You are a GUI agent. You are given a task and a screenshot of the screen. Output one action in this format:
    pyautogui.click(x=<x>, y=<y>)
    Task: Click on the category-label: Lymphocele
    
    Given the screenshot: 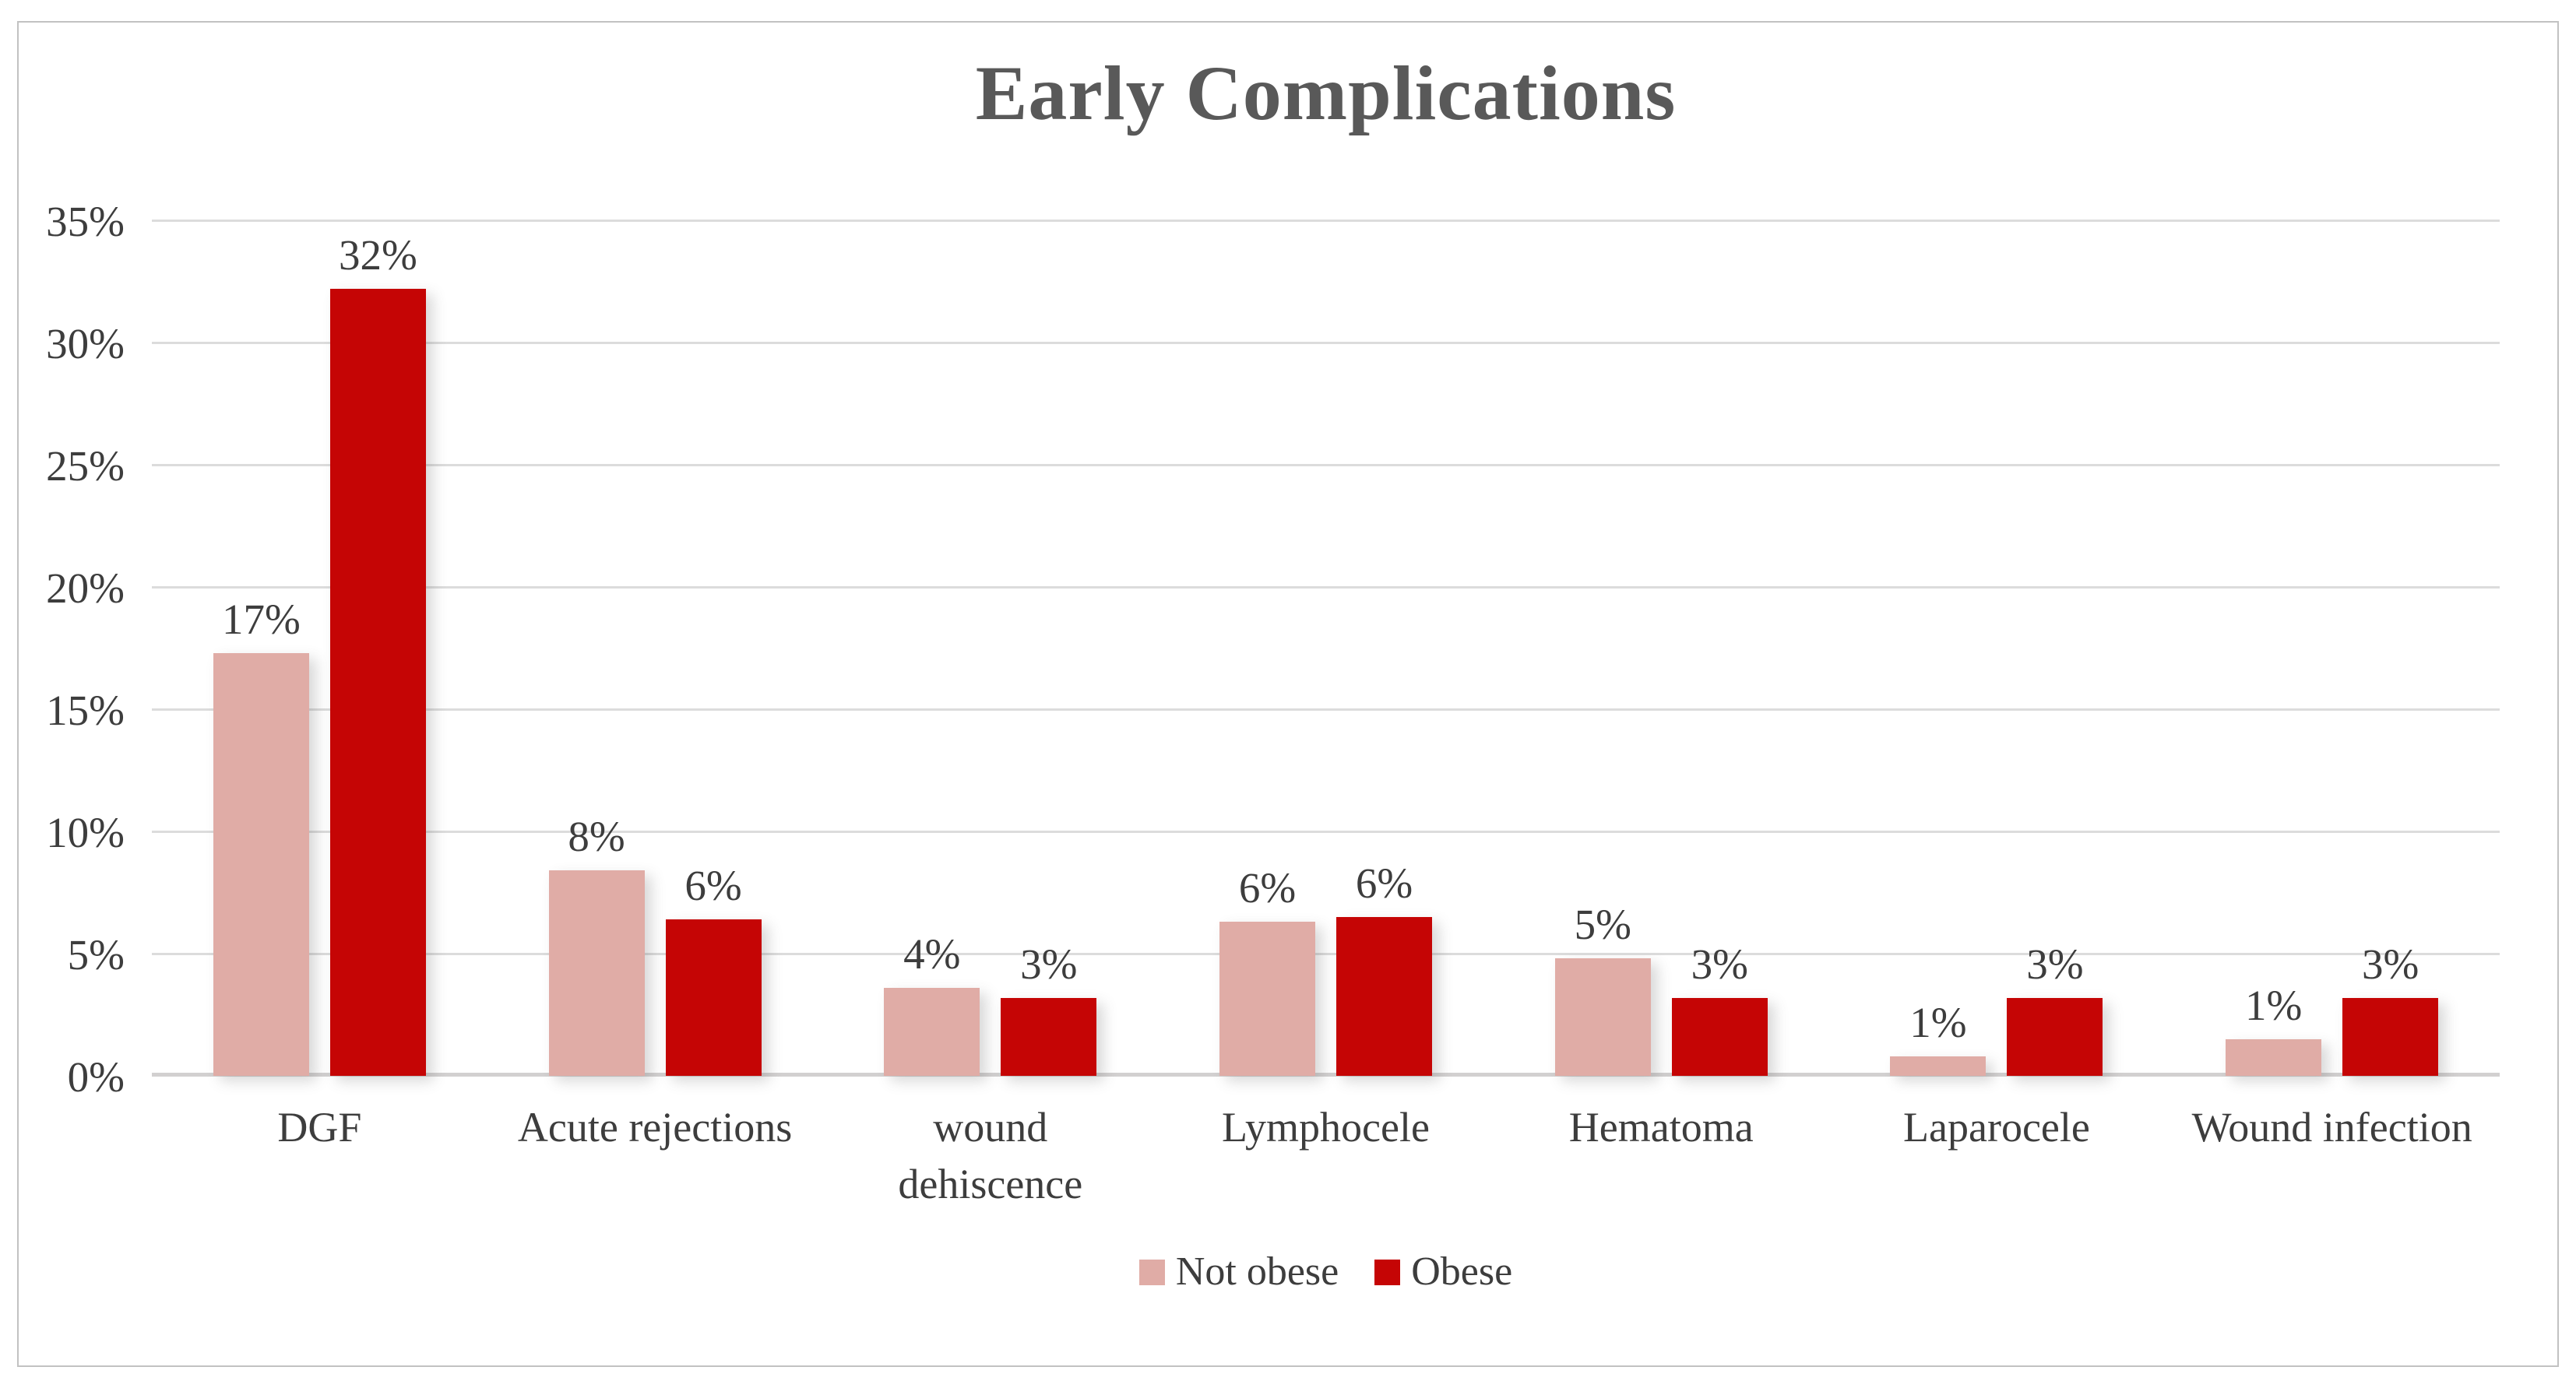 What is the action you would take?
    pyautogui.click(x=1326, y=1127)
    